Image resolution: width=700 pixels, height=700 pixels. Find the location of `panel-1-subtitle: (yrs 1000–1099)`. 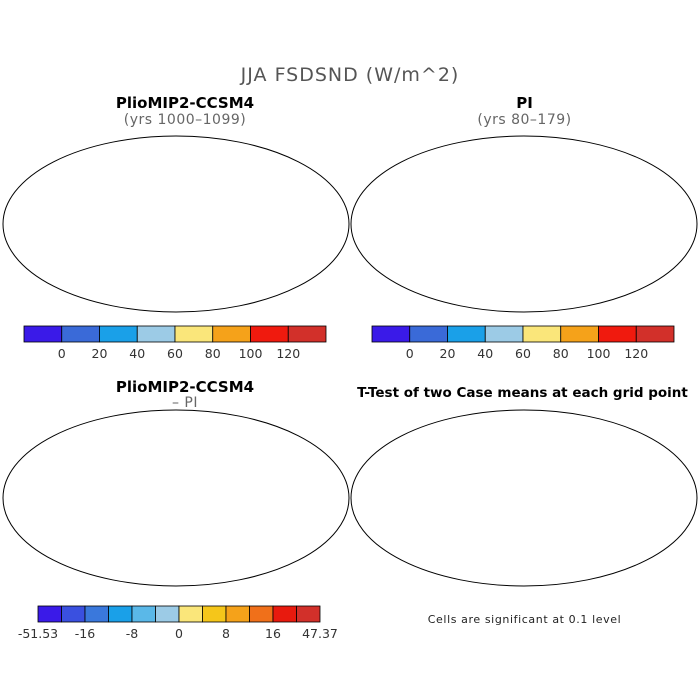

panel-1-subtitle: (yrs 1000–1099) is located at coordinates (185, 120).